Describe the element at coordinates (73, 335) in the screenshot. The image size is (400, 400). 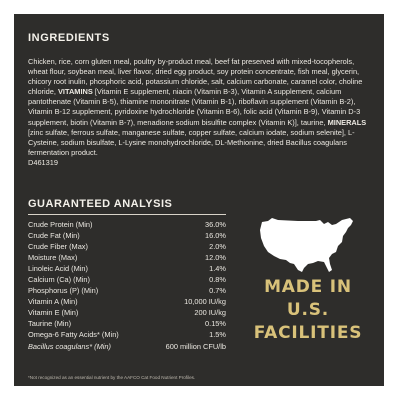
I see `analysis-nutrient-name: Omega-6 Fatty Acids* (Min)` at that location.